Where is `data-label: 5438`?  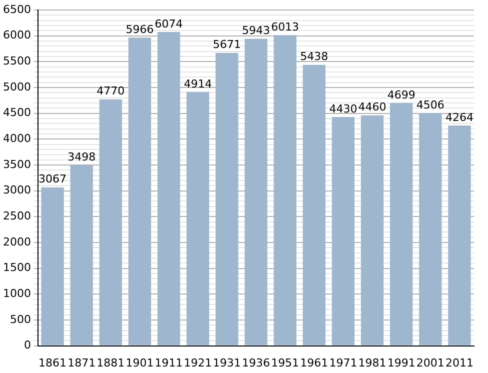 data-label: 5438 is located at coordinates (314, 57).